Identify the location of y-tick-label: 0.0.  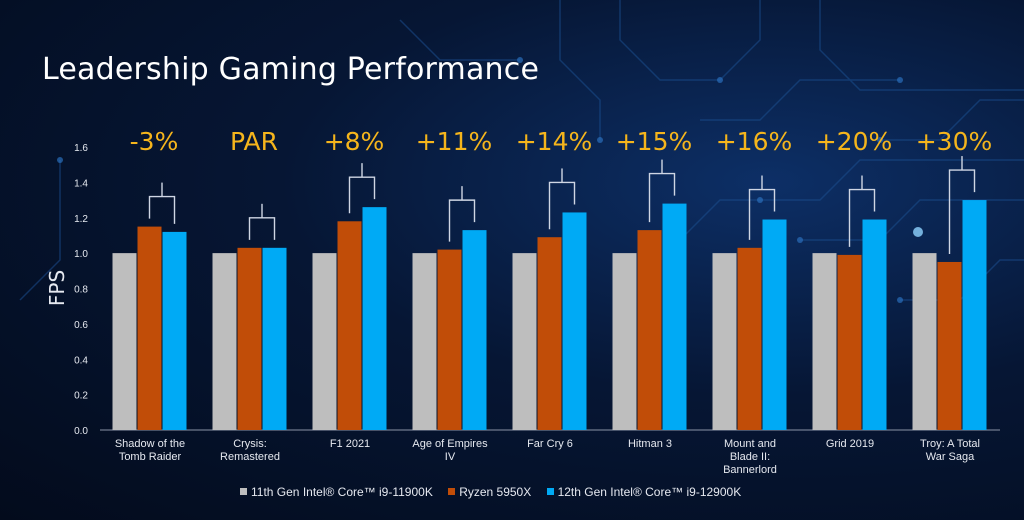
(81, 431).